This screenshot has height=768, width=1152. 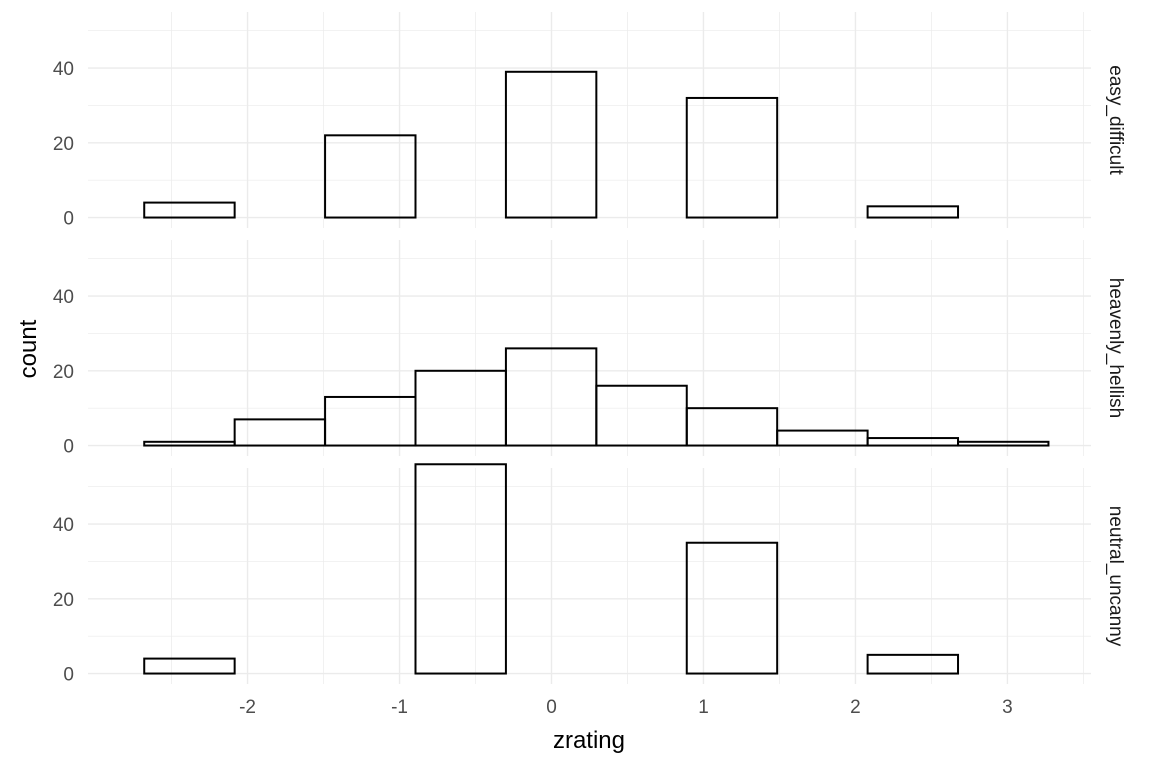 I want to click on facet-strip-label: easy_difficult, so click(x=1115, y=120).